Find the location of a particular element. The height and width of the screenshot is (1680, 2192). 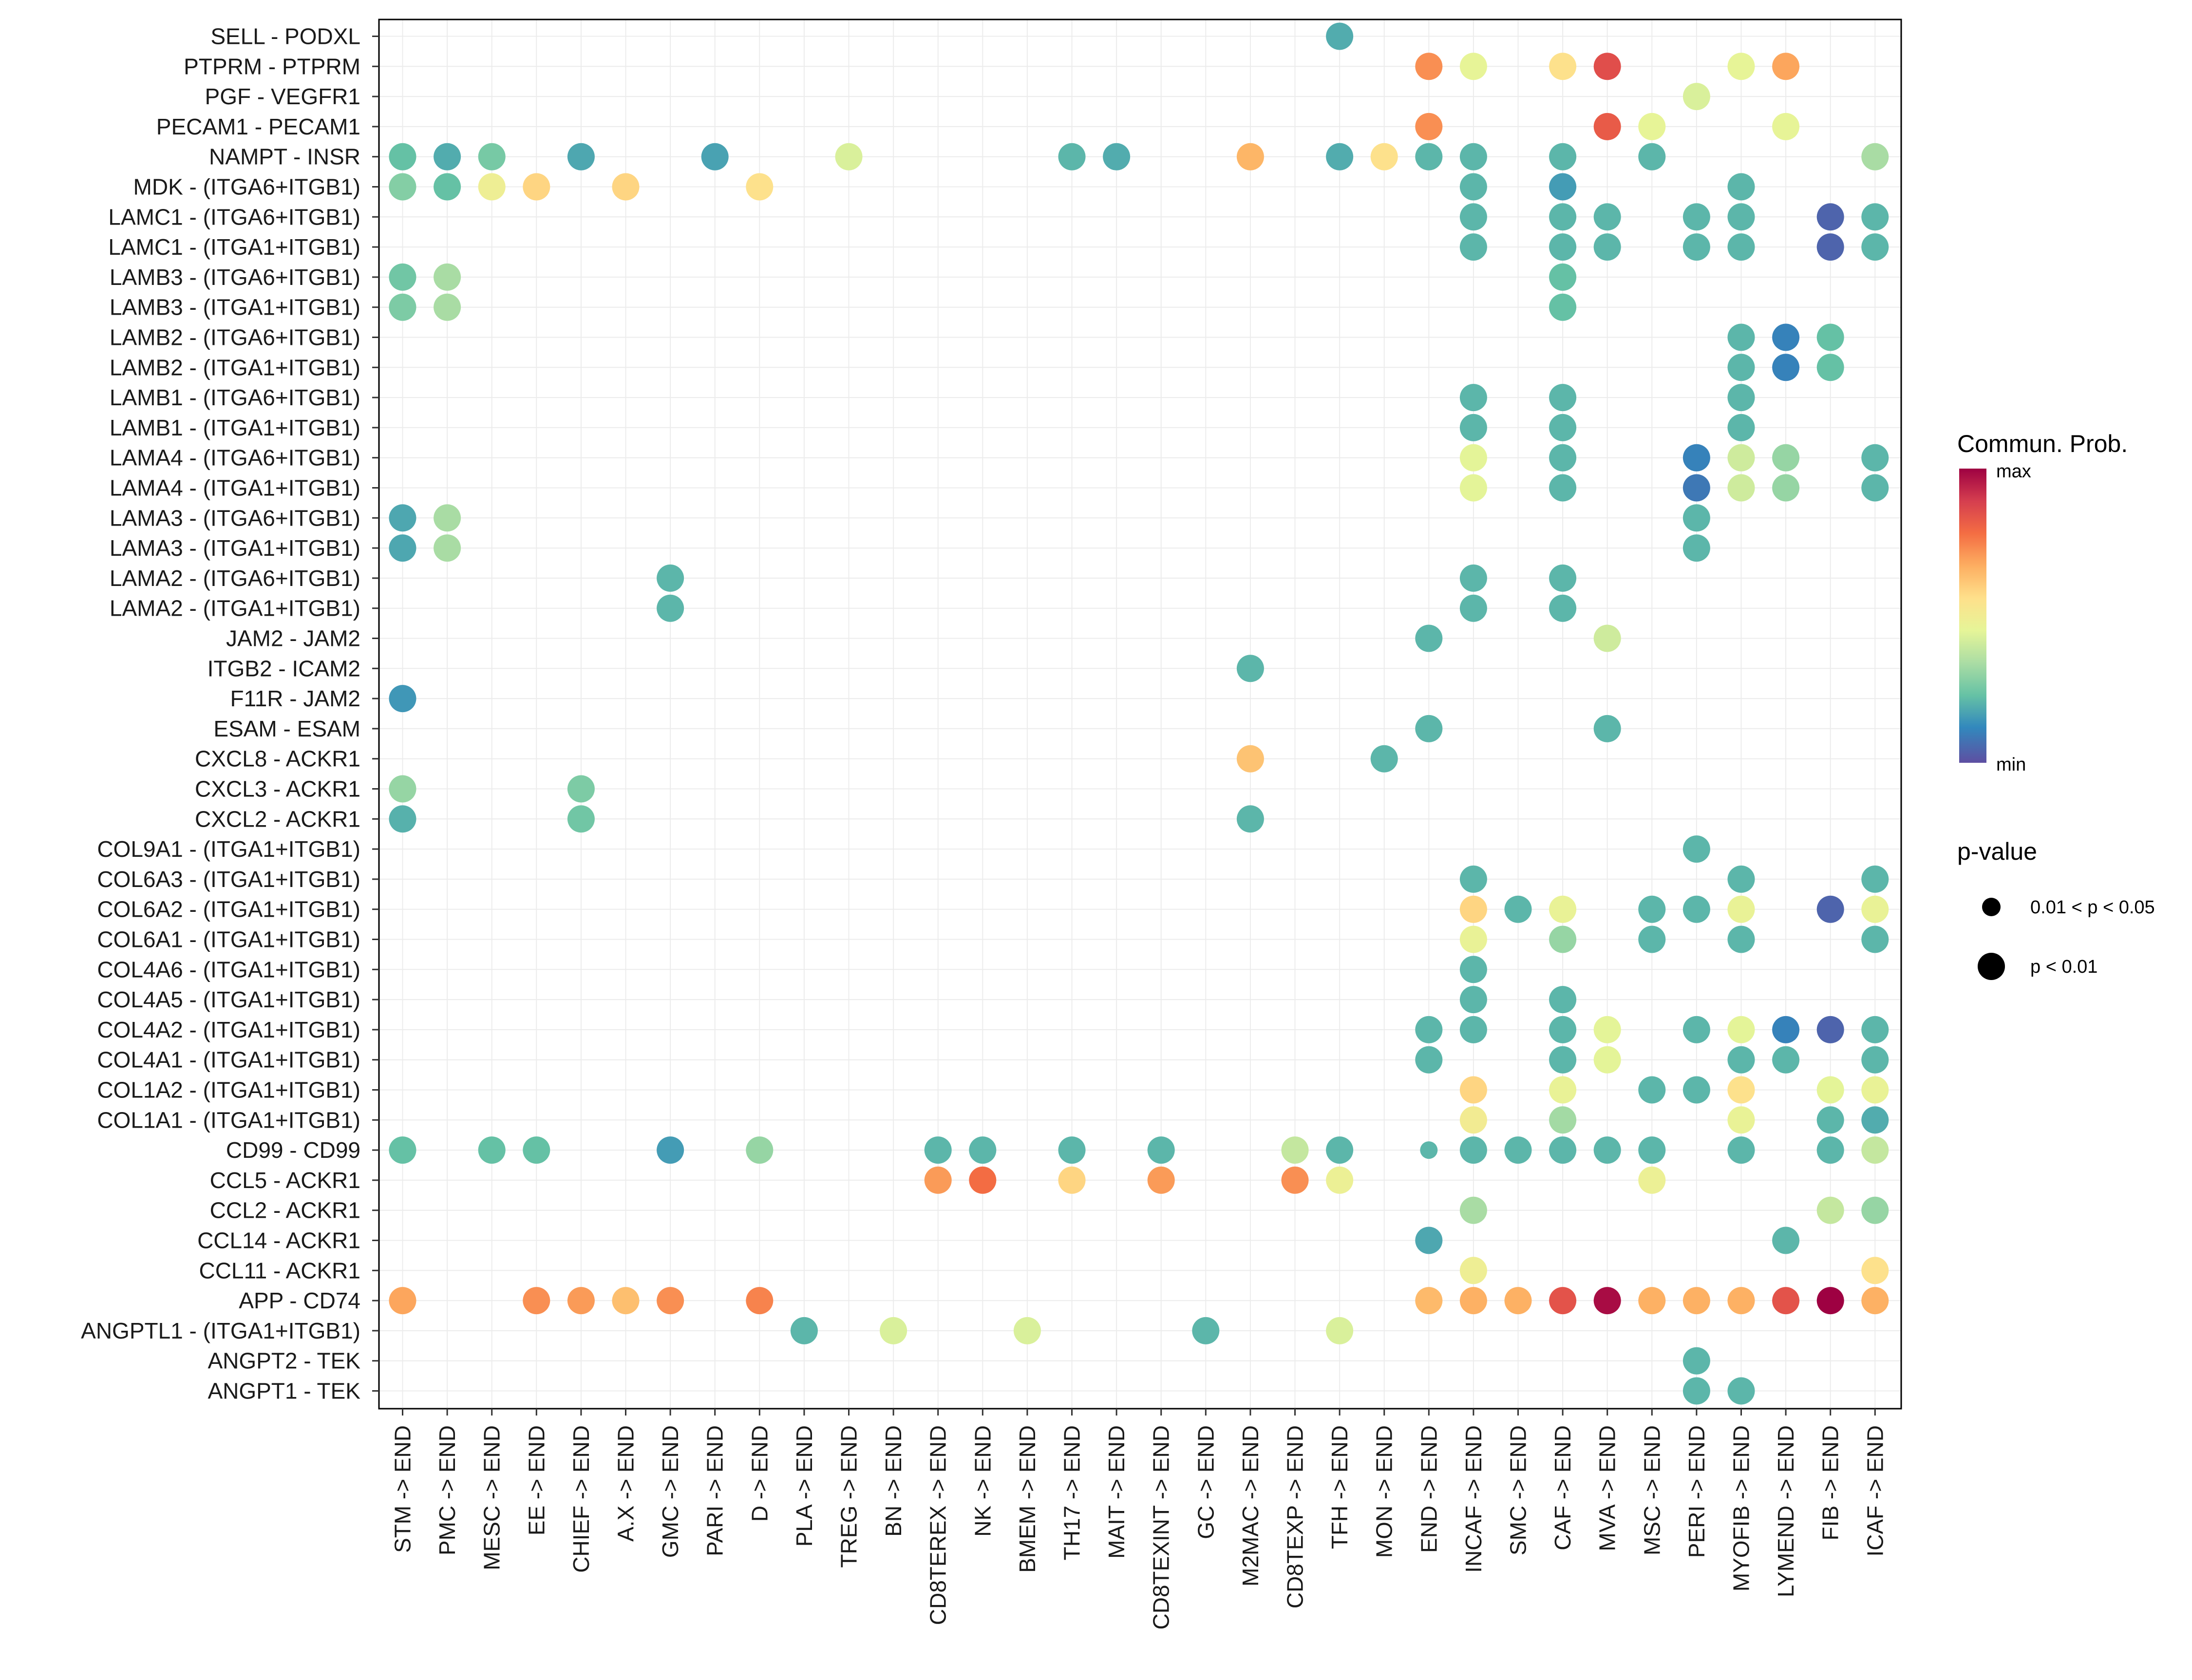

x-tick-label: FIB -> END is located at coordinates (1830, 1482).